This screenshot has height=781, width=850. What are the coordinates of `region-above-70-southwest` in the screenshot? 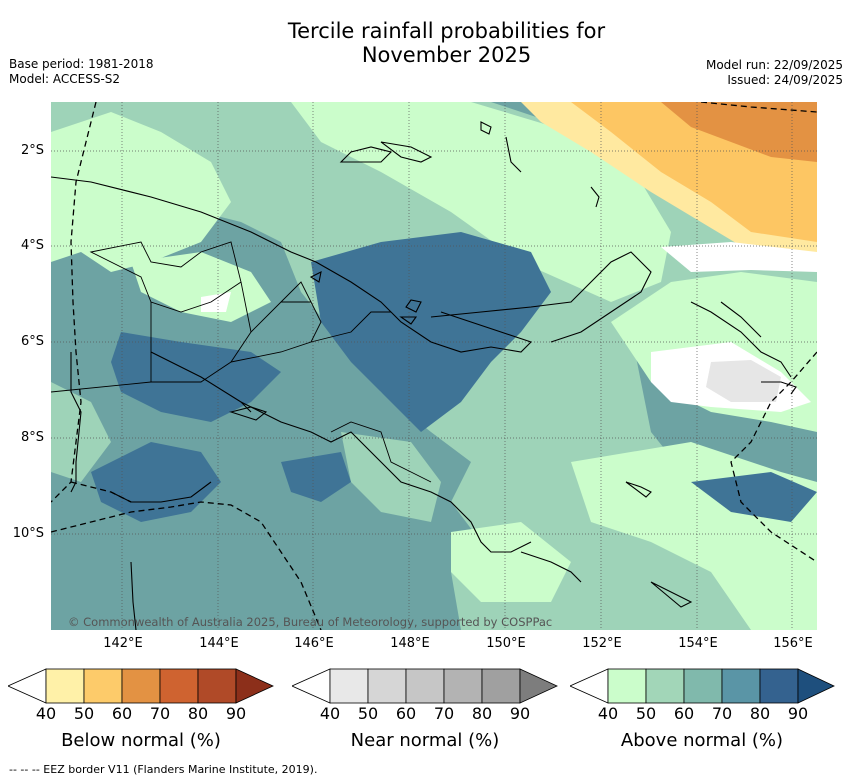 It's located at (156, 482).